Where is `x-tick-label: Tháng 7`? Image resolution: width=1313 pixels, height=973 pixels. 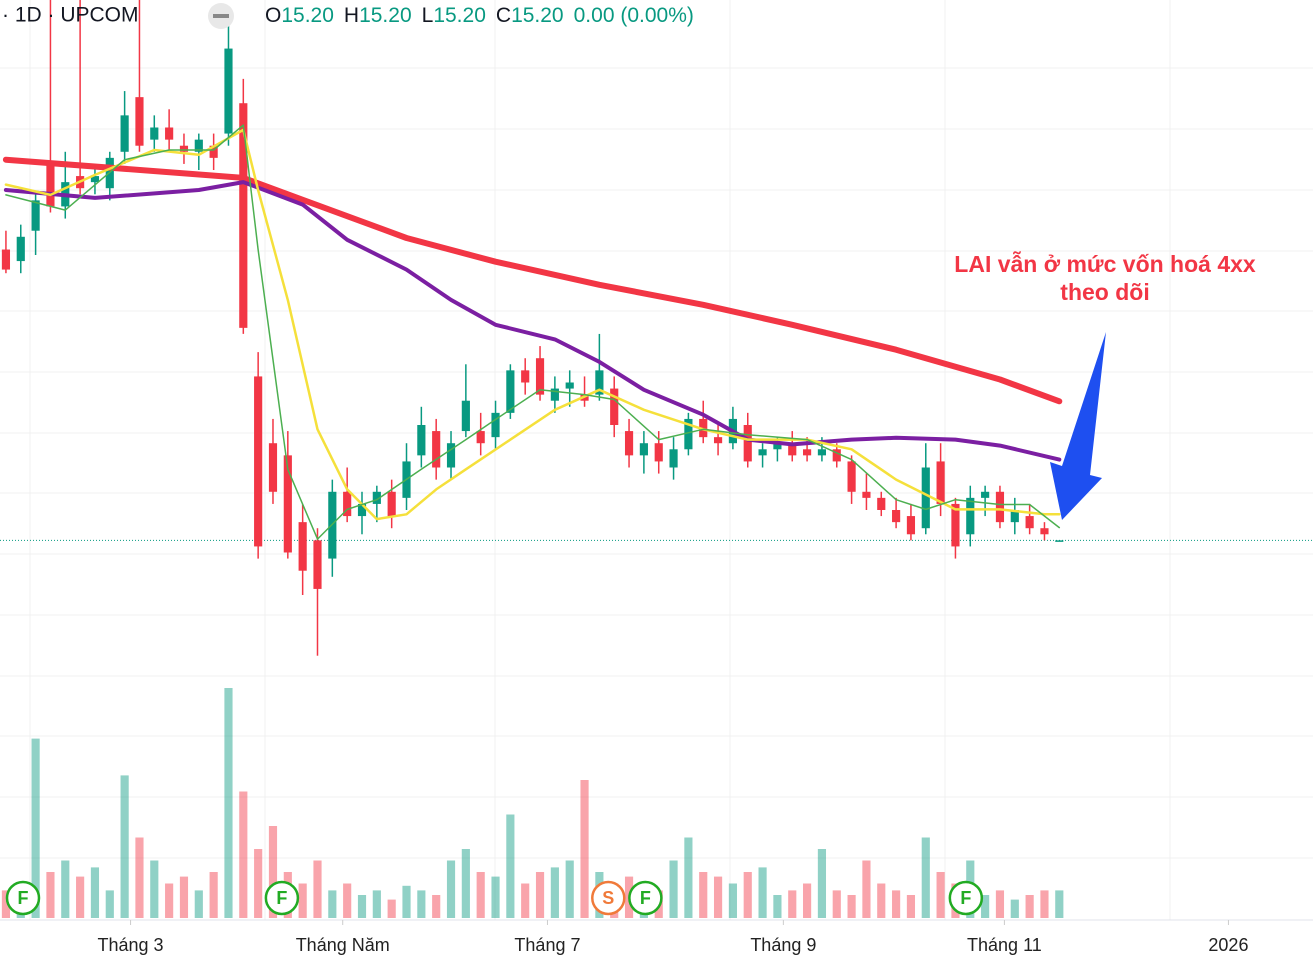
x-tick-label: Tháng 7 is located at coordinates (547, 945).